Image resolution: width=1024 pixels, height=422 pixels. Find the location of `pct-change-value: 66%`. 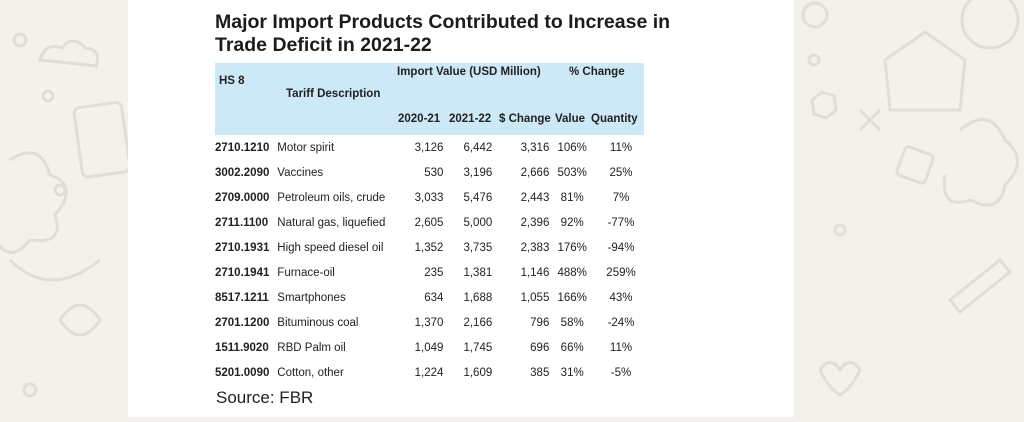

pct-change-value: 66% is located at coordinates (572, 347).